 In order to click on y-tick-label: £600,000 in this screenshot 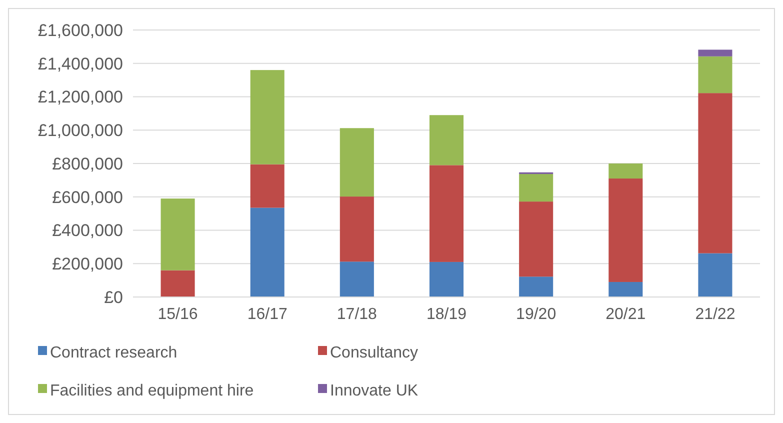, I will do `click(87, 197)`.